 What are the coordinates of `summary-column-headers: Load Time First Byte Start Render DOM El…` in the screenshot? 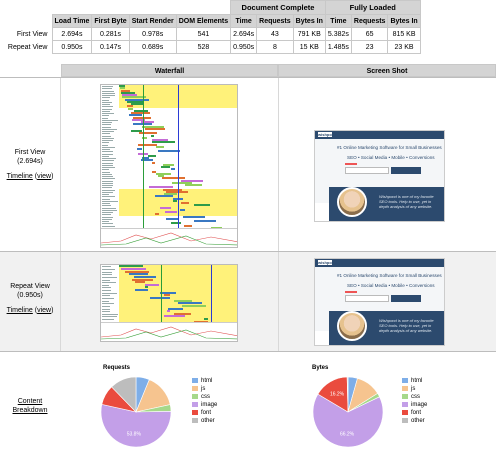 It's located at (210, 21).